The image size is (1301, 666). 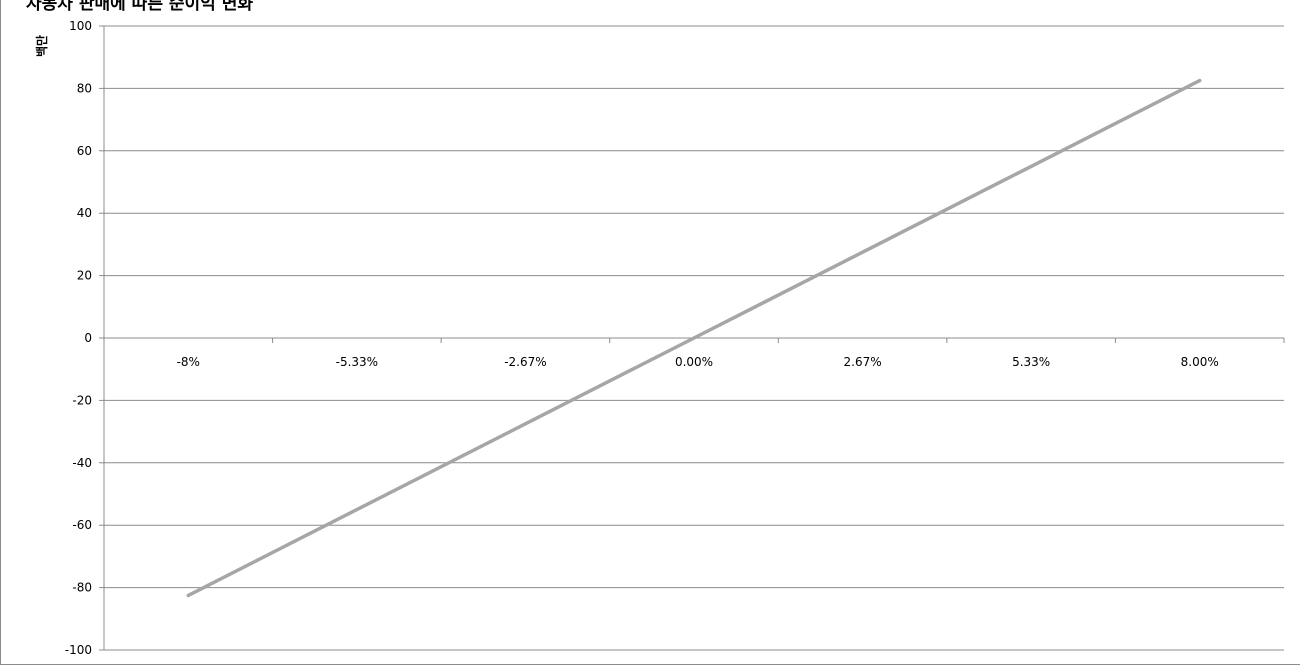 I want to click on y-tick-label: 40, so click(x=84, y=213).